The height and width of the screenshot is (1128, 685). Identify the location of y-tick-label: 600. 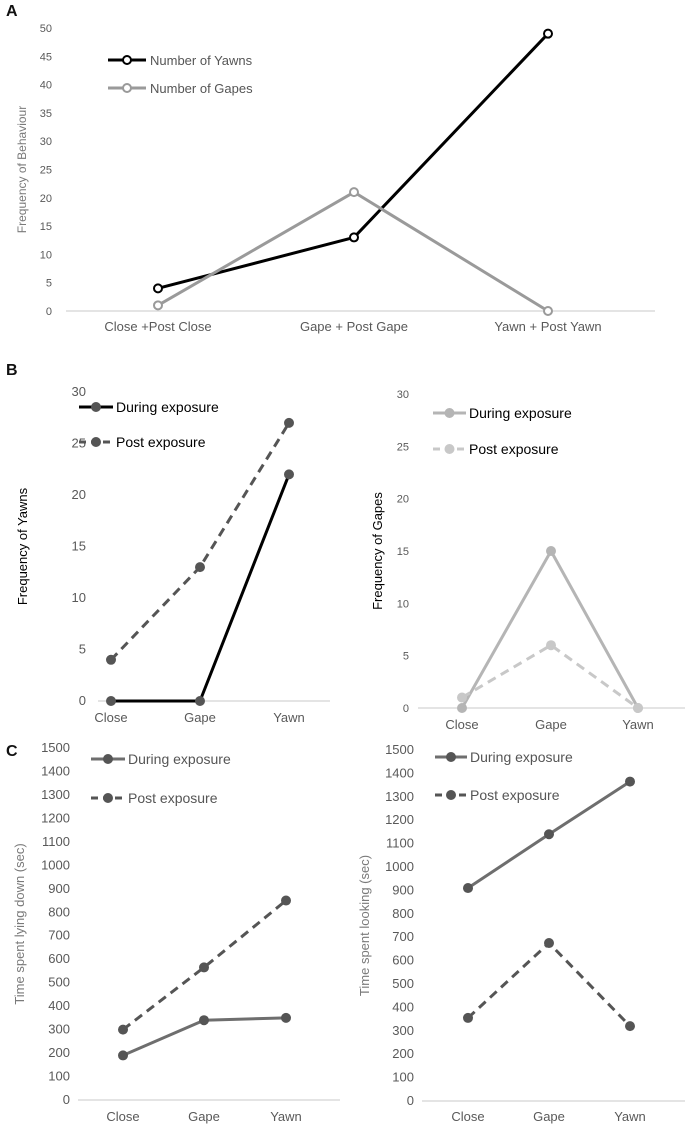
(59, 958).